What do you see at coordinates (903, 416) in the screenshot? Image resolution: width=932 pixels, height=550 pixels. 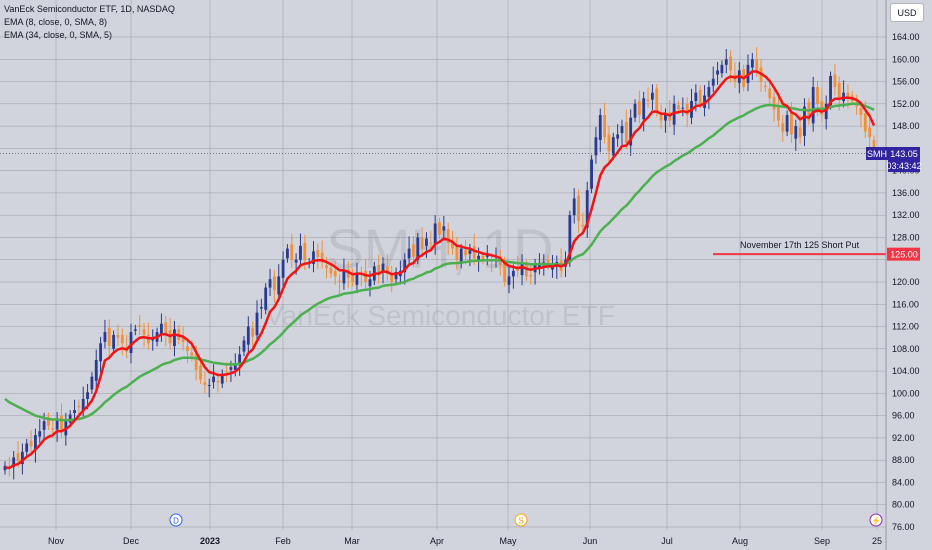 I see `price-tick-label: 96.00` at bounding box center [903, 416].